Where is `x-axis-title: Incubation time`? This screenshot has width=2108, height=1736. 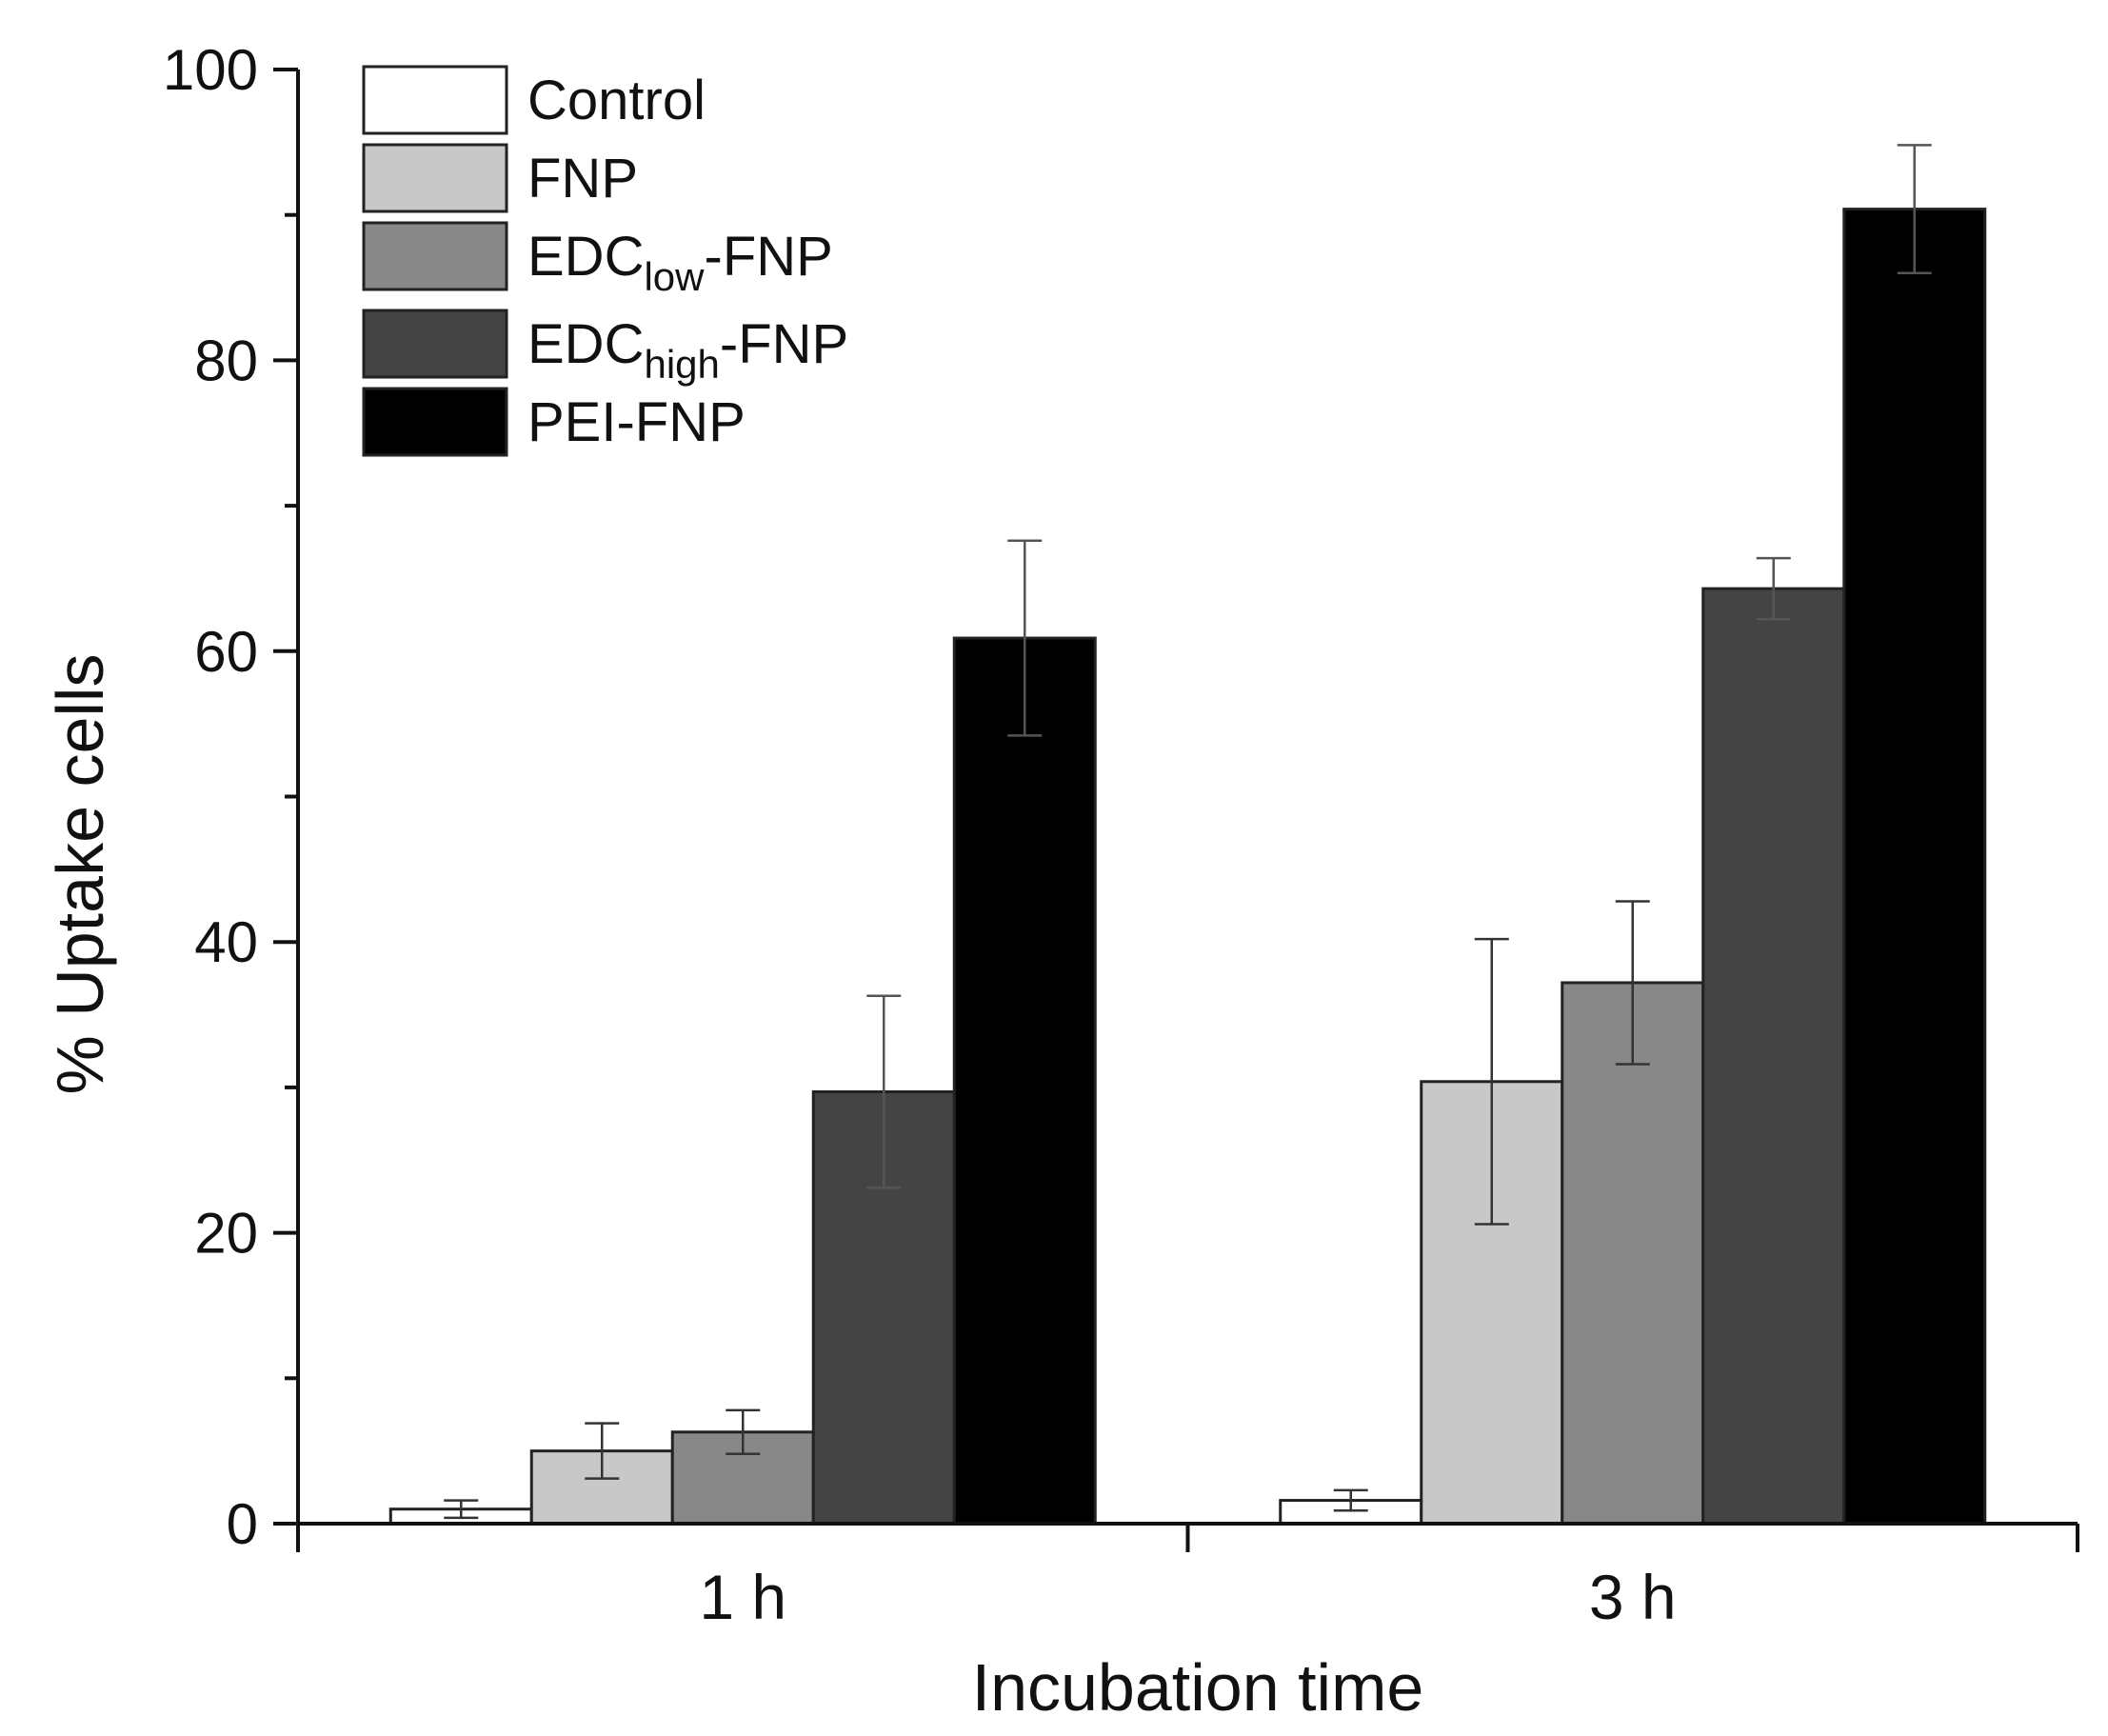
x-axis-title: Incubation time is located at coordinates (1198, 1687).